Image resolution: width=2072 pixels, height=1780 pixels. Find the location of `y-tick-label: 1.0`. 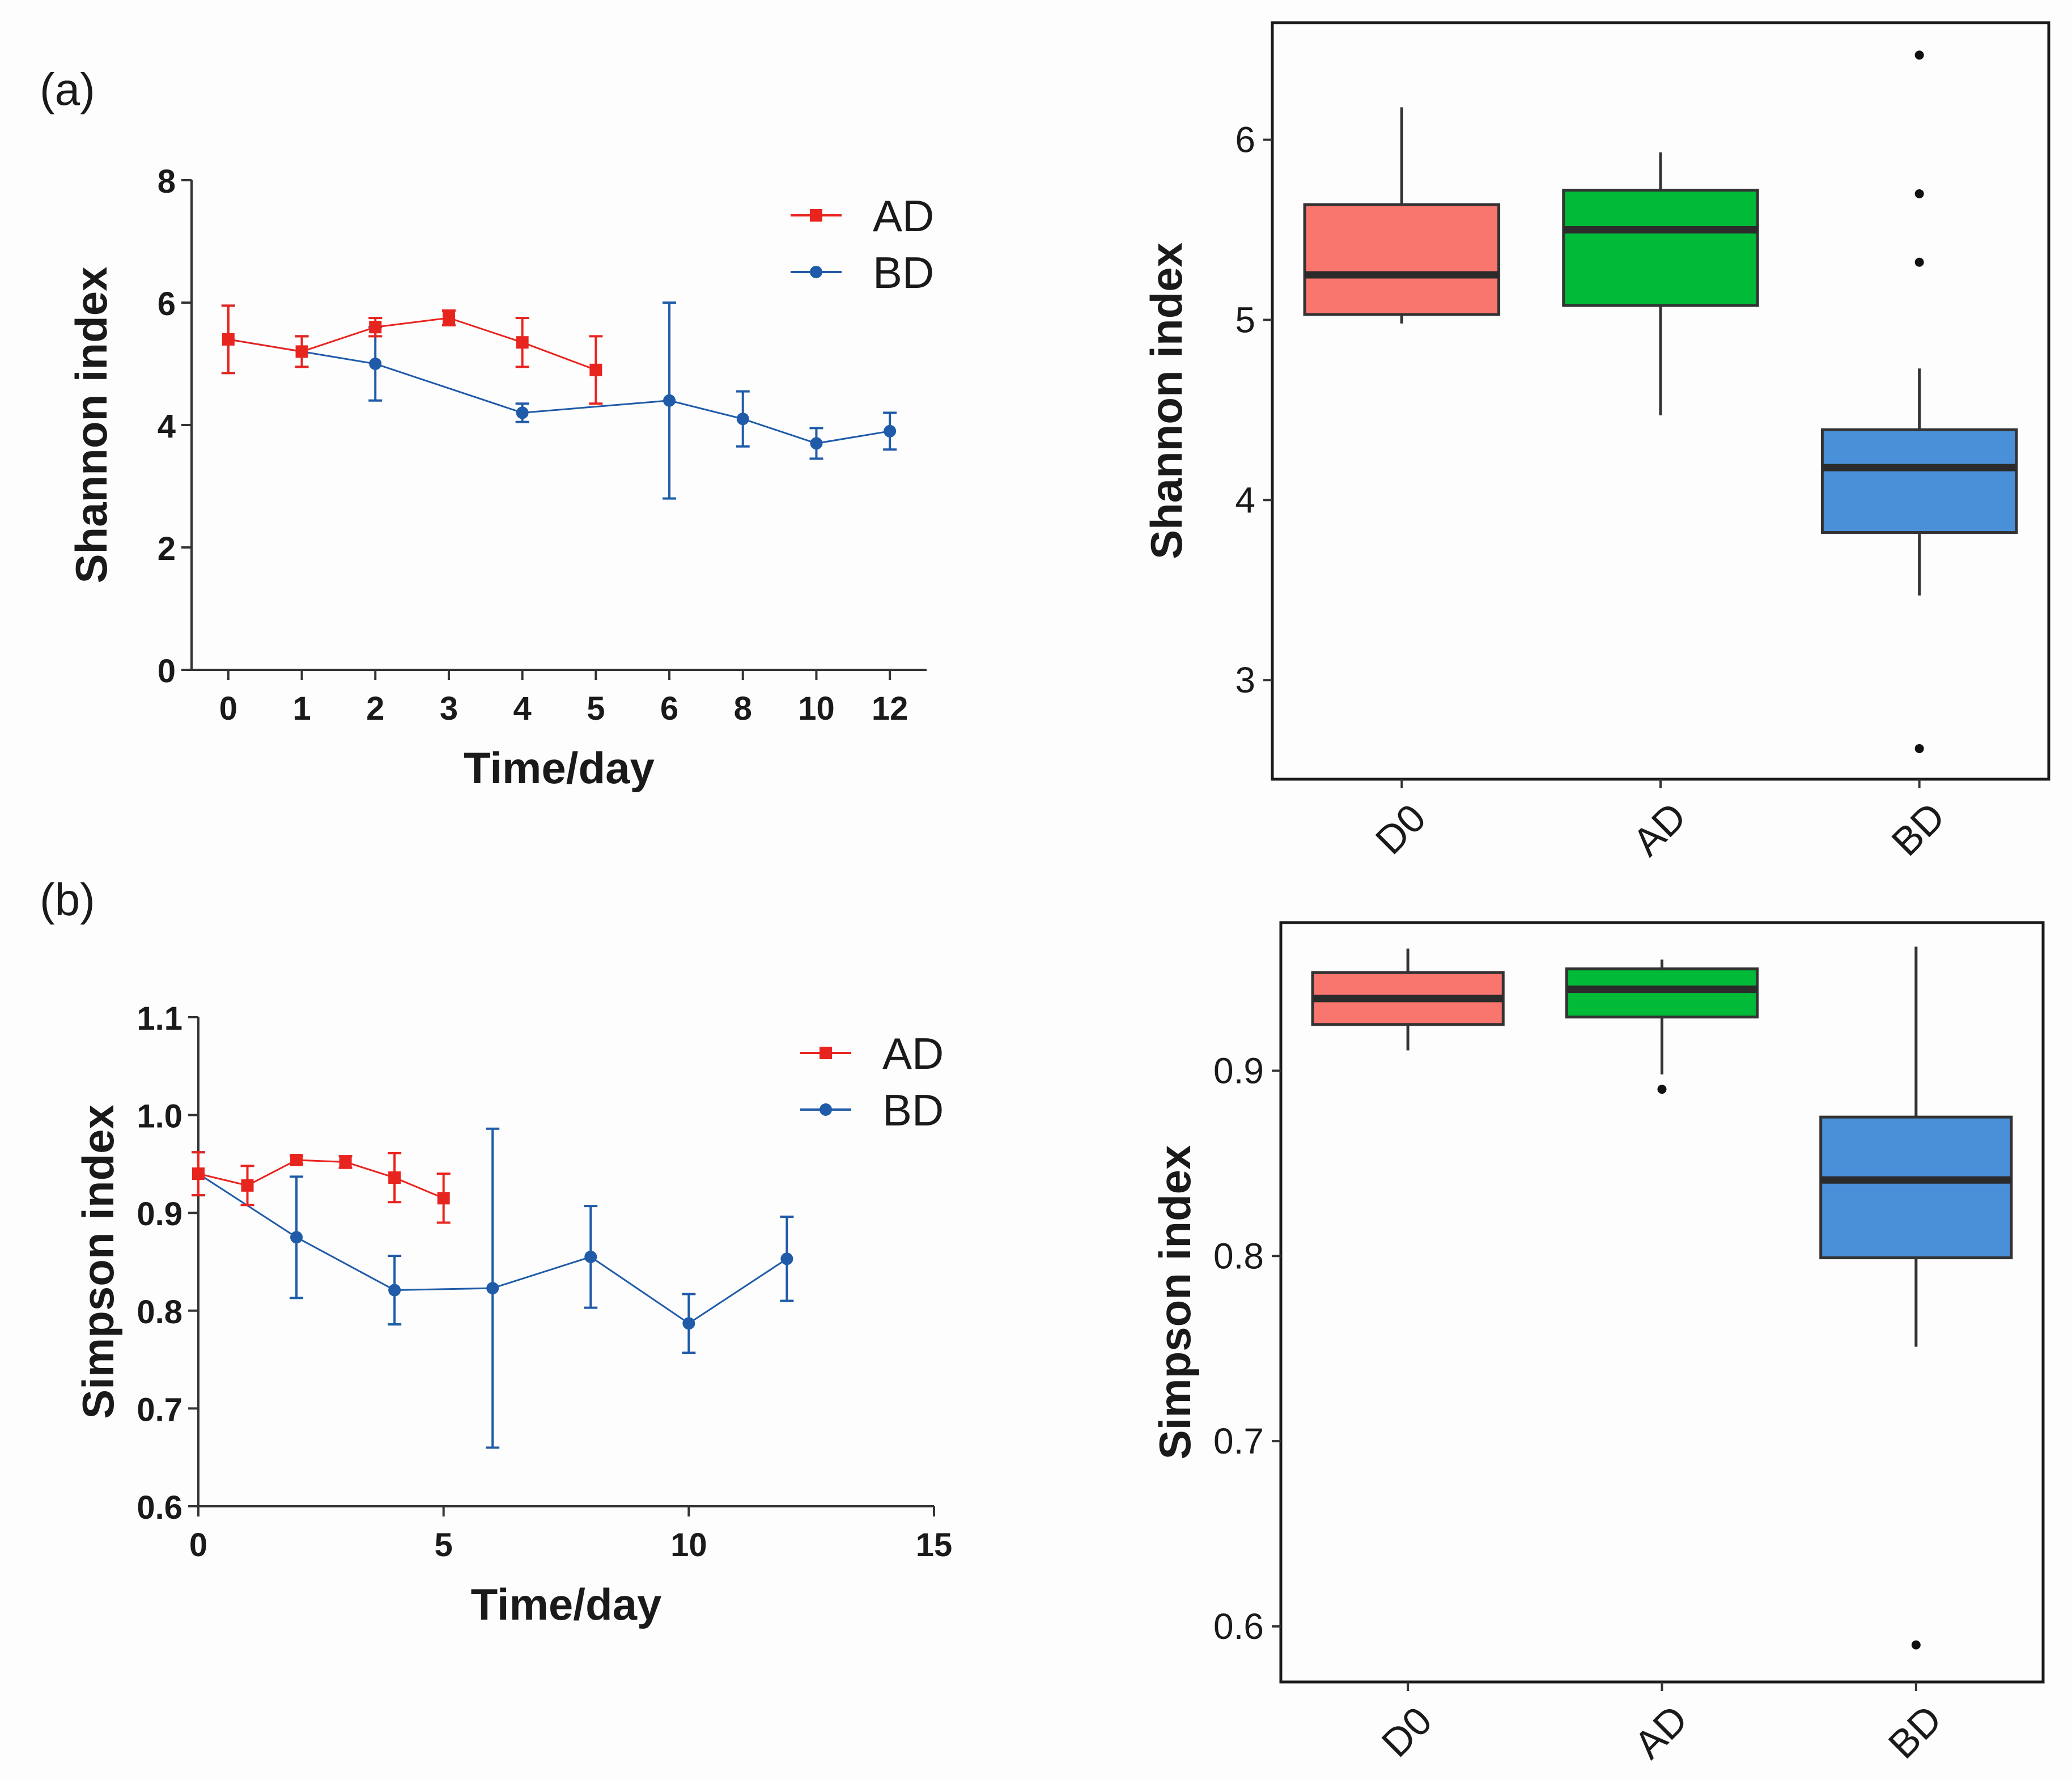

y-tick-label: 1.0 is located at coordinates (159, 1117).